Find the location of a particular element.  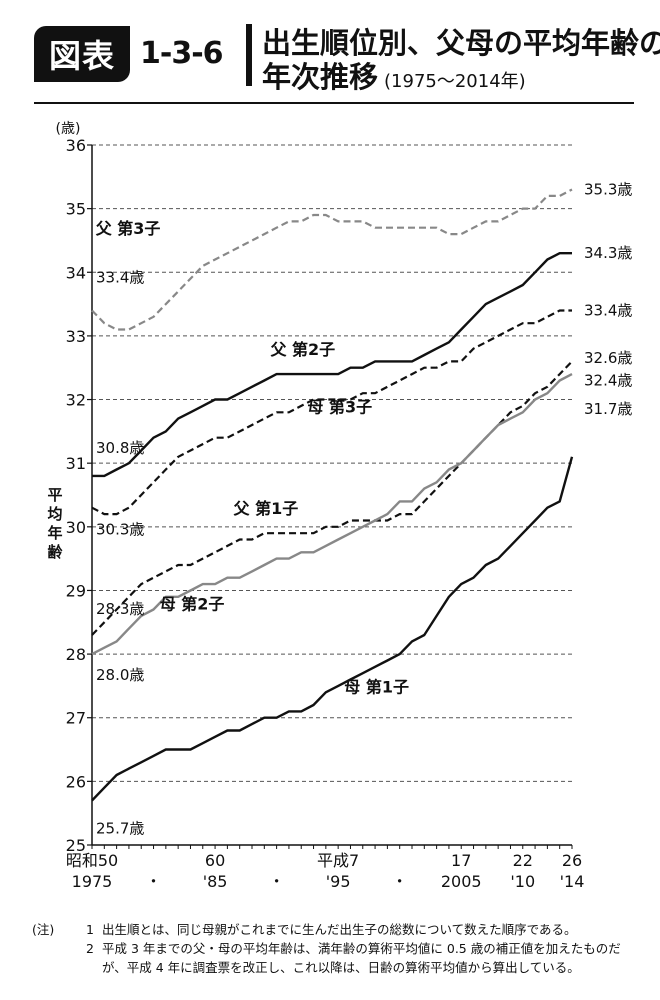

start-value-label: 30.3歳 is located at coordinates (120, 530).